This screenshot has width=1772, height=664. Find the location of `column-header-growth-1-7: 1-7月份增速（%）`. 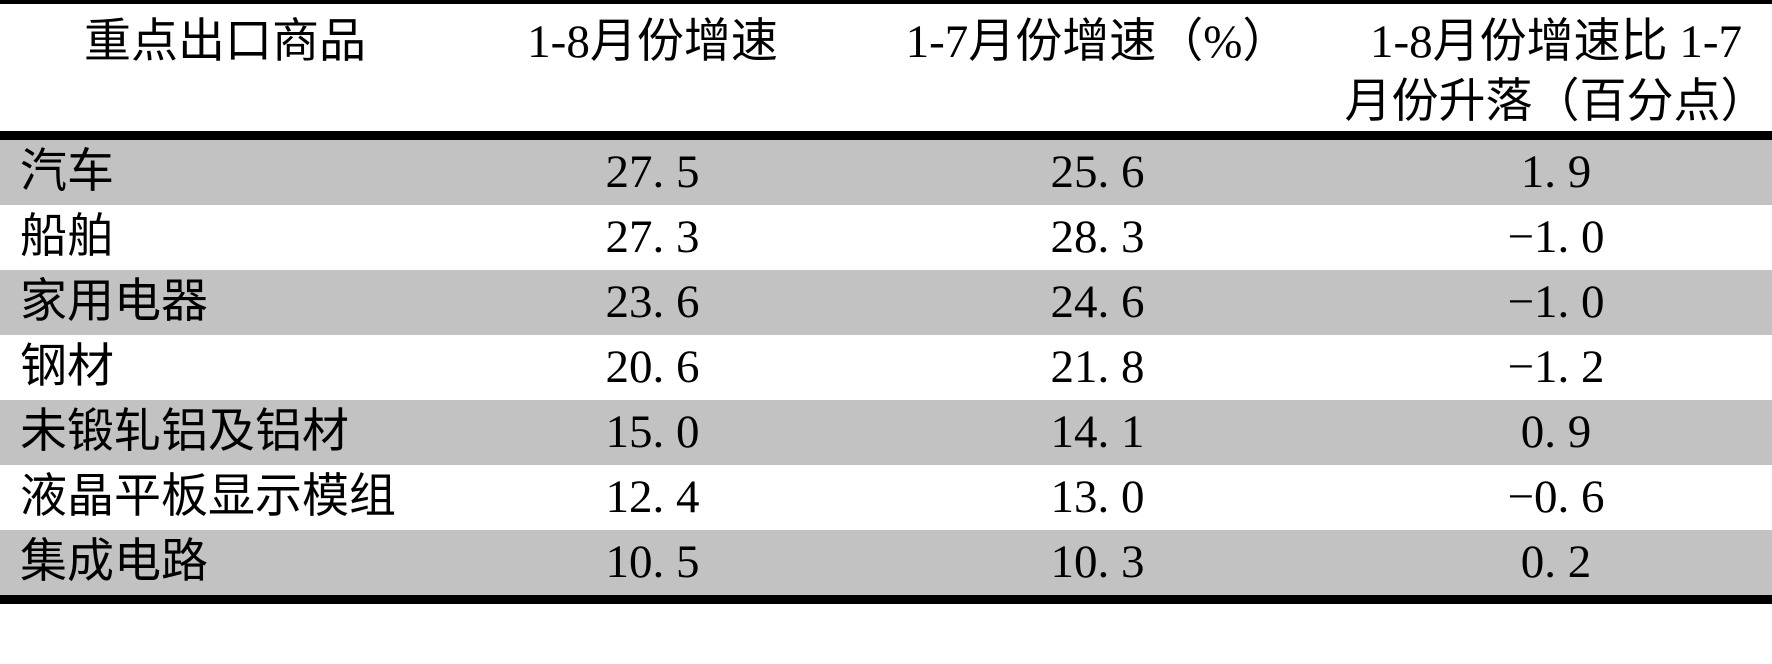

column-header-growth-1-7: 1-7月份增速（%） is located at coordinates (1097, 38).